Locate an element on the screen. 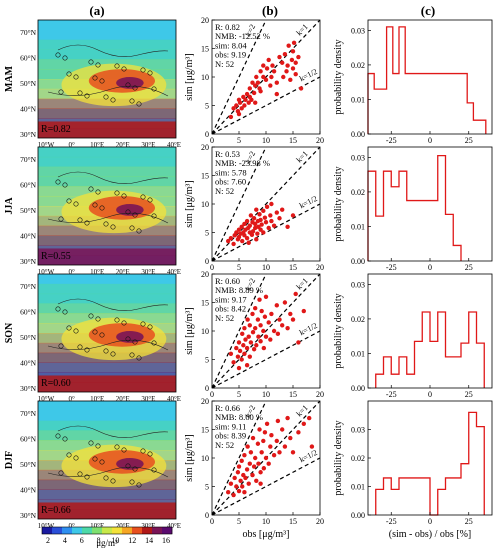 This screenshot has width=500, height=549. lon-label: 40°E is located at coordinates (174, 272).